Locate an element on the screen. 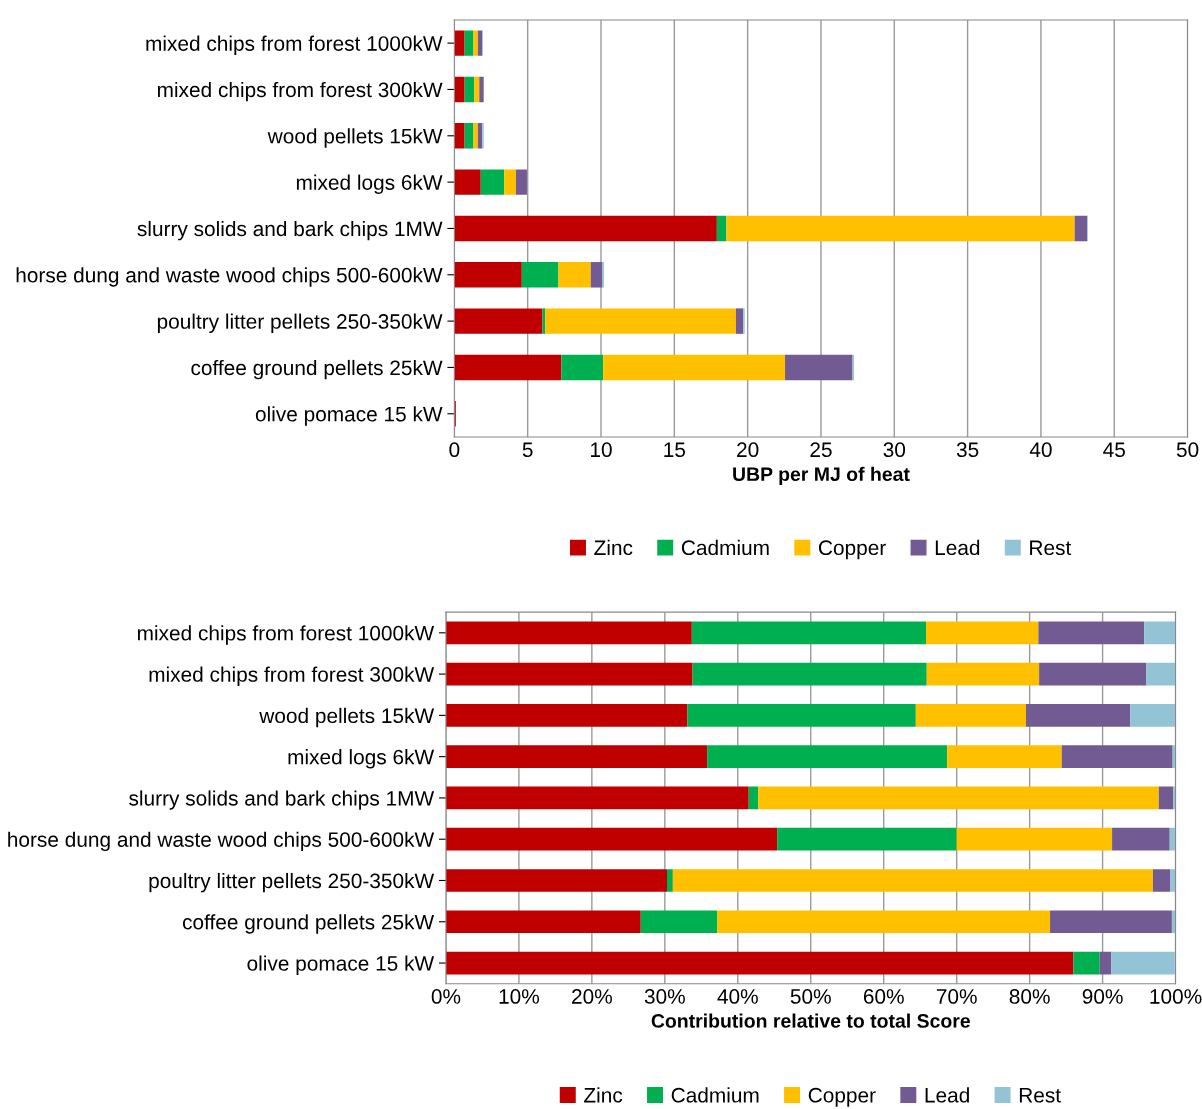 The image size is (1202, 1109). x-tick-label: 30 is located at coordinates (894, 450).